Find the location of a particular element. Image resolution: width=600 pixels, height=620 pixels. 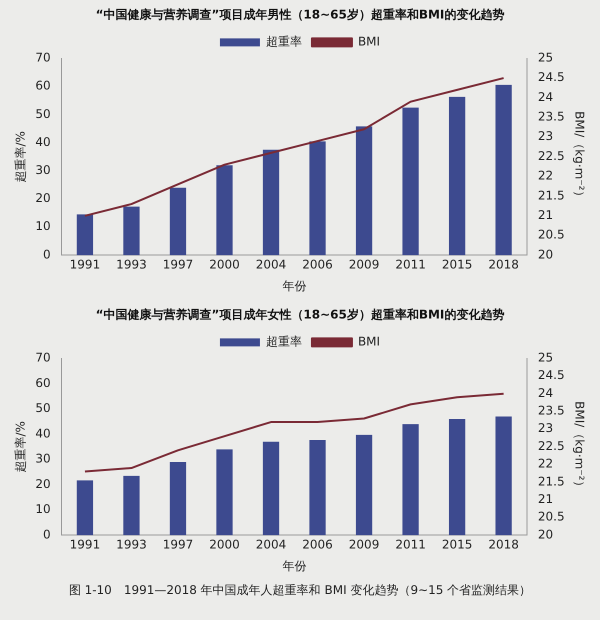

chart-title: “中国健康与营养调查”项目成年男性（18~65岁）超重率和BMI的变化趋势 is located at coordinates (300, 14).